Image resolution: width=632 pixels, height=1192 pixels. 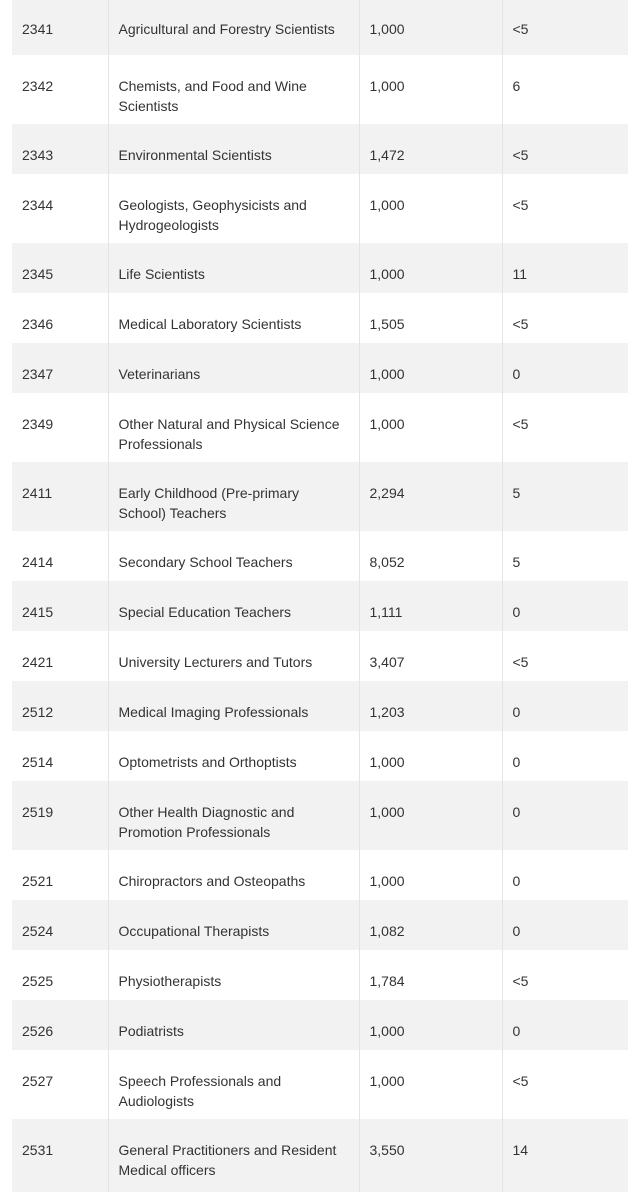 I want to click on occupation-cell: Chemists, and Food and Wine Scientists, so click(x=234, y=89).